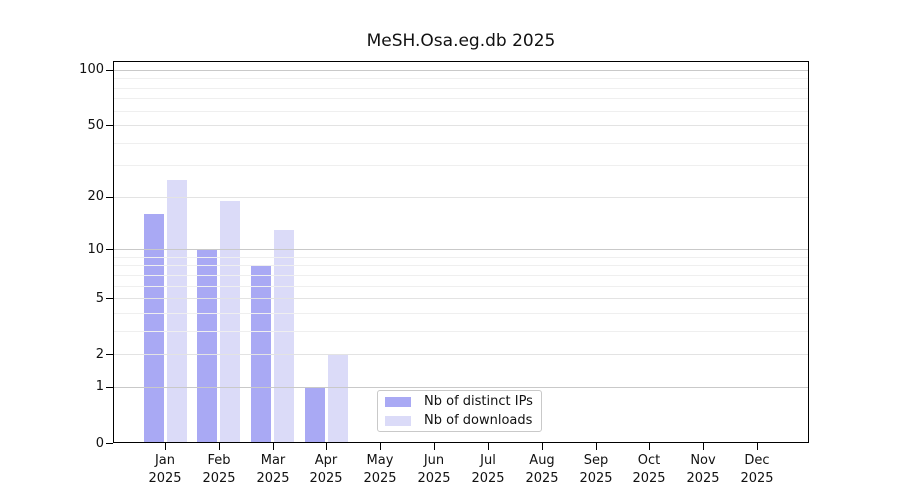 The width and height of the screenshot is (900, 500). I want to click on x-tick-label: Feb 2025, so click(219, 469).